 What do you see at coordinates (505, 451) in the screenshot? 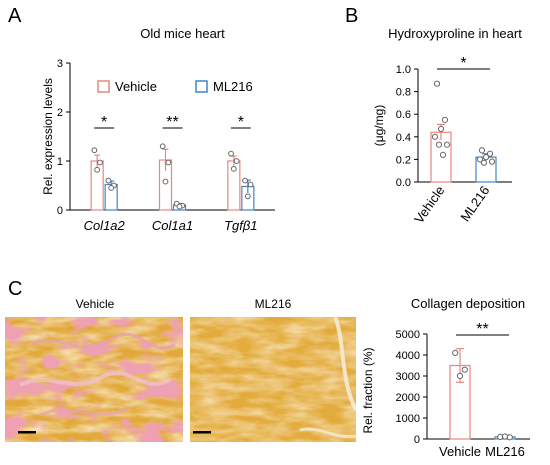
I see `panel-c-category-label: ML216` at bounding box center [505, 451].